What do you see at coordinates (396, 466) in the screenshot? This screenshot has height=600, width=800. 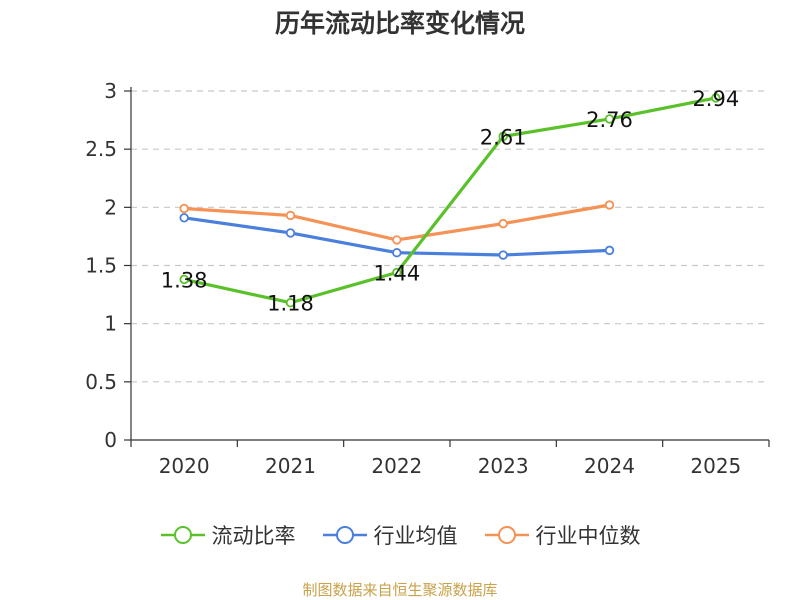 I see `x-tick-label: 2022` at bounding box center [396, 466].